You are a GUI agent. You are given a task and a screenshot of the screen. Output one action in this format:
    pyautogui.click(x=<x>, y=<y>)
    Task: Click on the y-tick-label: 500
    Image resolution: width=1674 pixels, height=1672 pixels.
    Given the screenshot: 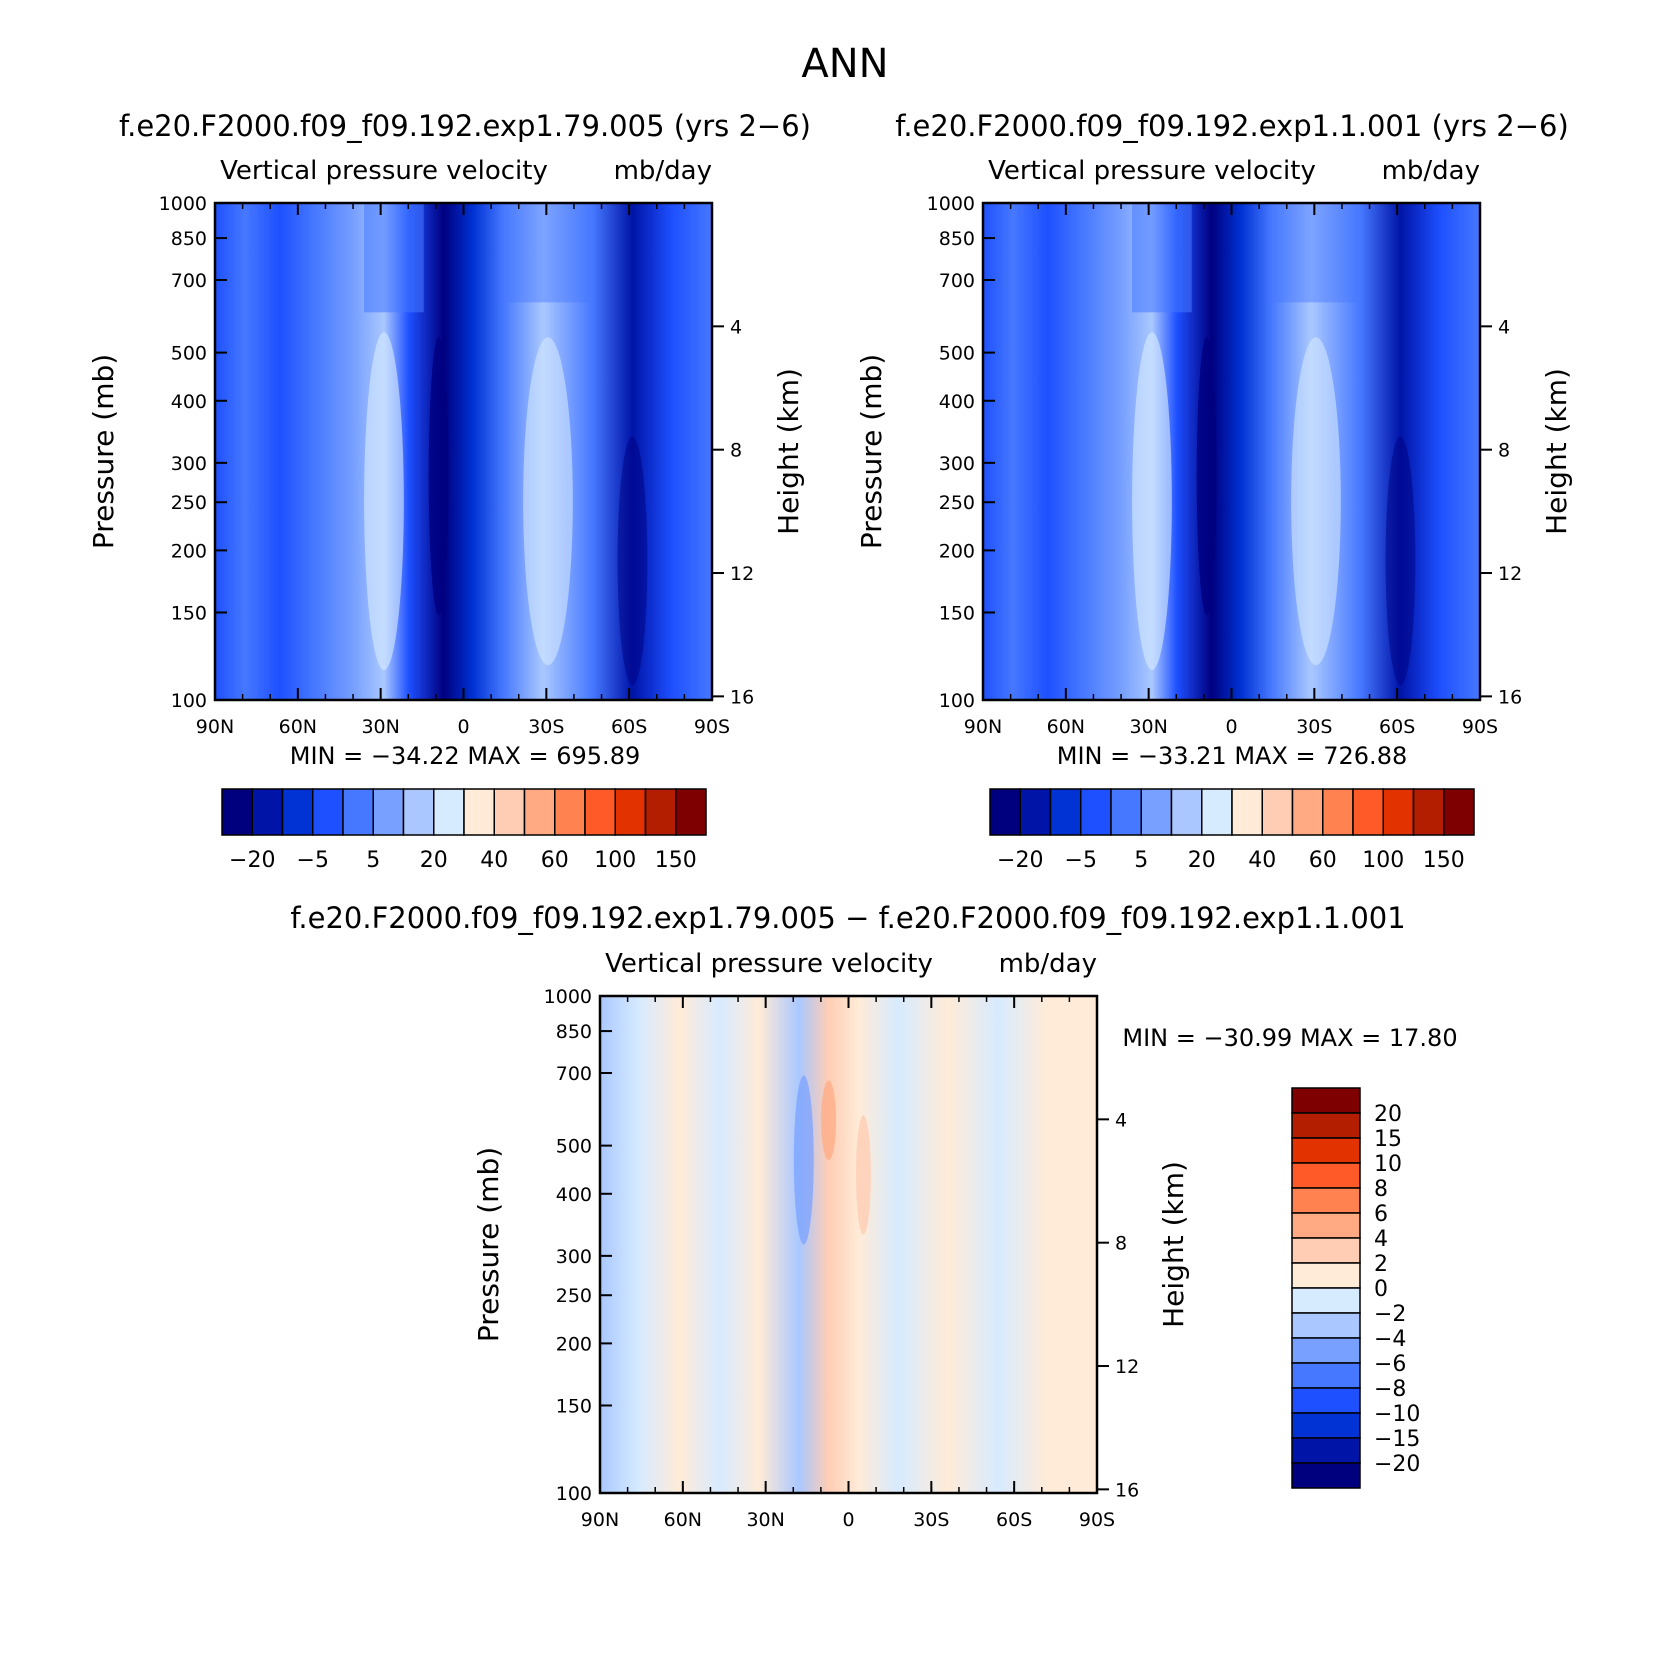 What is the action you would take?
    pyautogui.click(x=189, y=354)
    